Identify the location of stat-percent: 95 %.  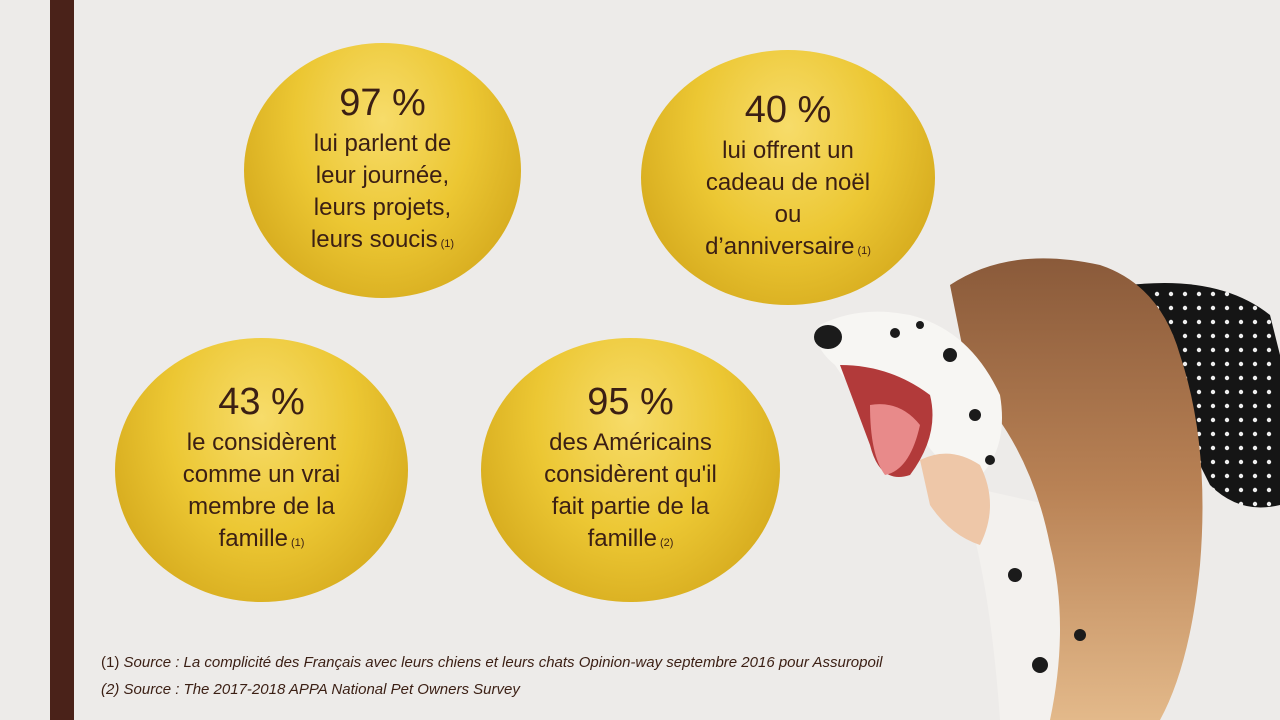
(630, 402).